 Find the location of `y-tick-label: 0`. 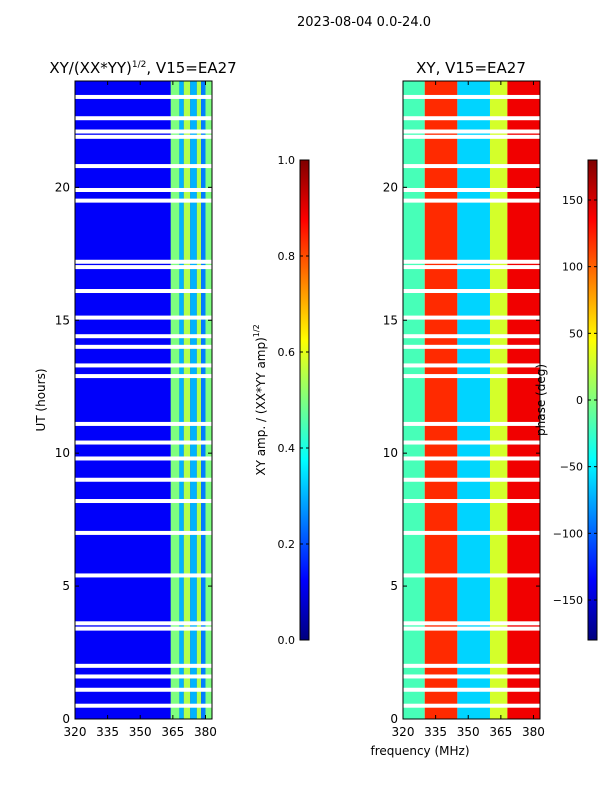

y-tick-label: 0 is located at coordinates (394, 719).